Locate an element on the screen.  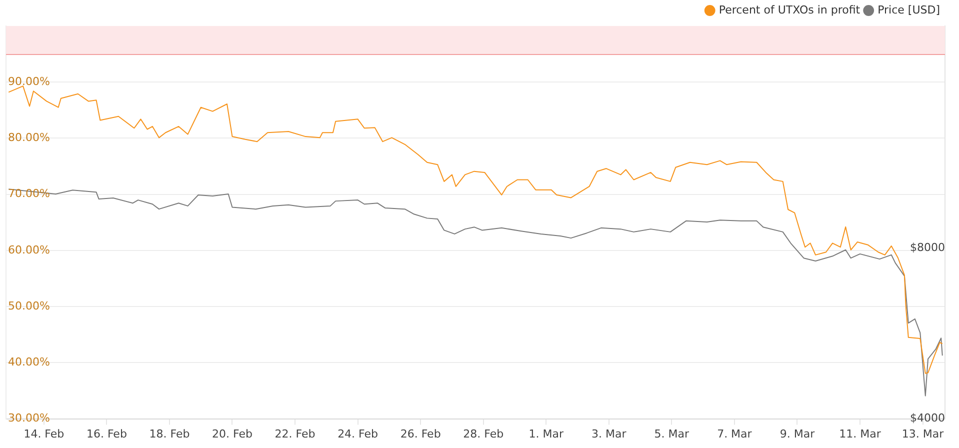
legend-label: Price [USD] is located at coordinates (909, 9).